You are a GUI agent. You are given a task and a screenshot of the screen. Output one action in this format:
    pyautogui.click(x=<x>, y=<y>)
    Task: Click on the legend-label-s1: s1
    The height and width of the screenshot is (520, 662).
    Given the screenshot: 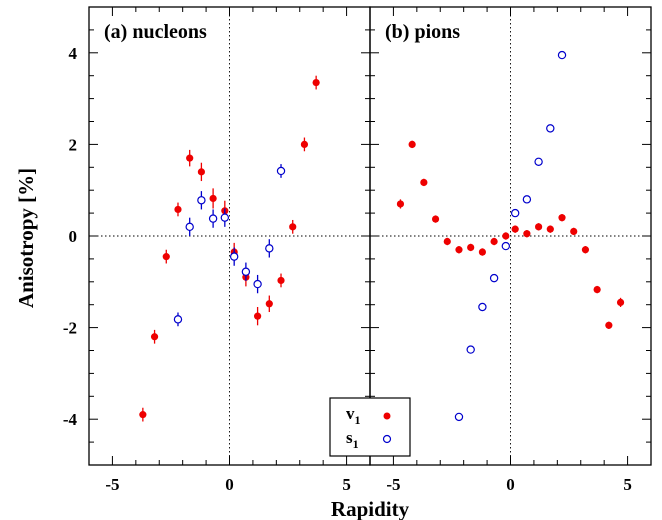 What is the action you would take?
    pyautogui.click(x=352, y=439)
    